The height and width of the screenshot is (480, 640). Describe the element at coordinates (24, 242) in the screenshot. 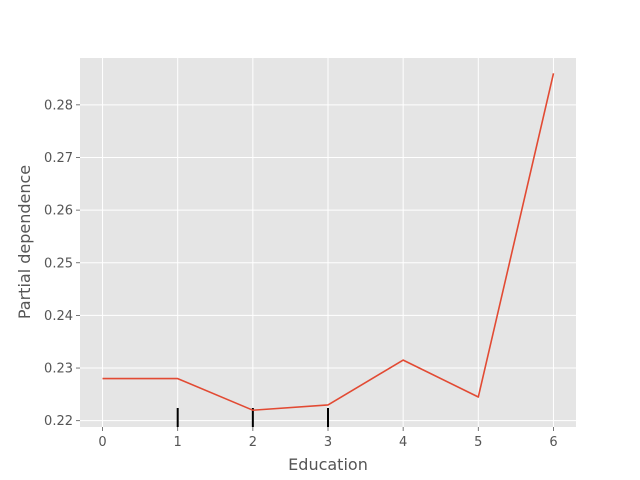

I see `y-axis-label: Partial dependence` at that location.